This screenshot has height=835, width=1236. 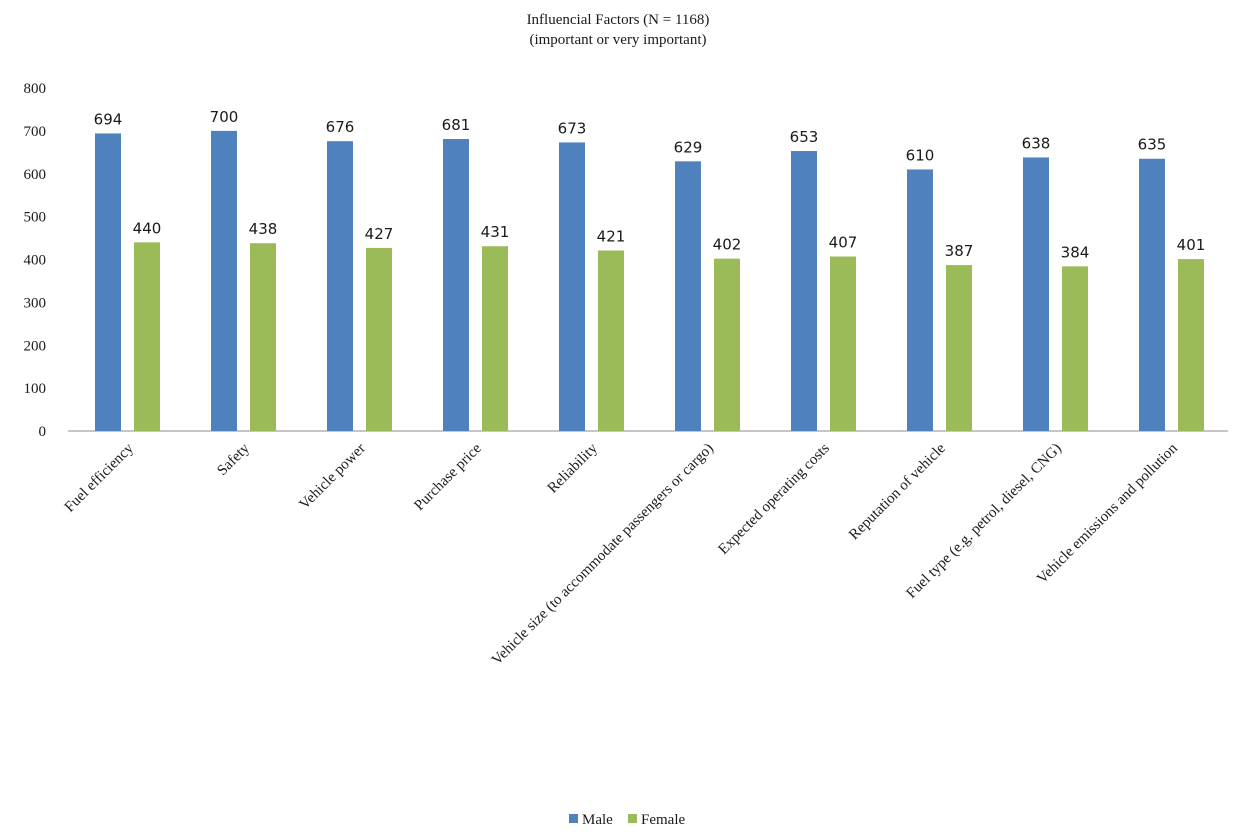 I want to click on x-category-label: Fuel efficiency, so click(x=99, y=477).